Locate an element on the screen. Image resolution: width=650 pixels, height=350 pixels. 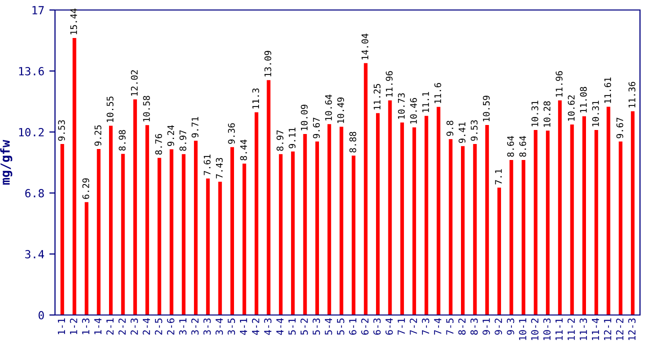
data-label: 11.1 is located at coordinates (425, 102).